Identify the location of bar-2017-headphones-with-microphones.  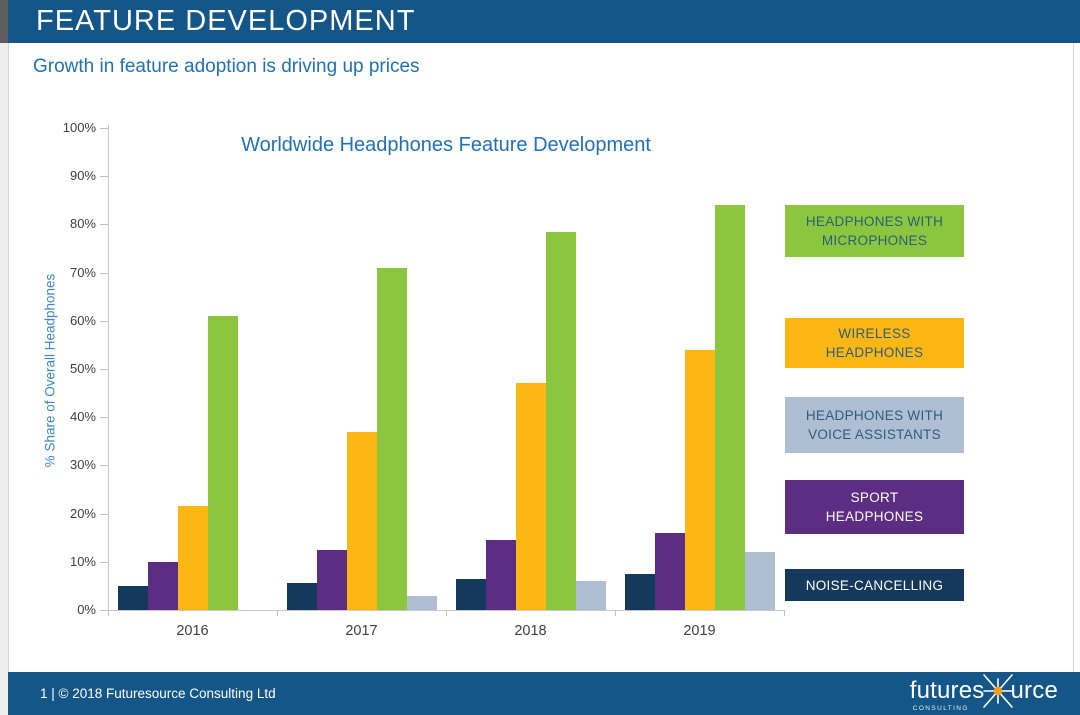
(391, 438).